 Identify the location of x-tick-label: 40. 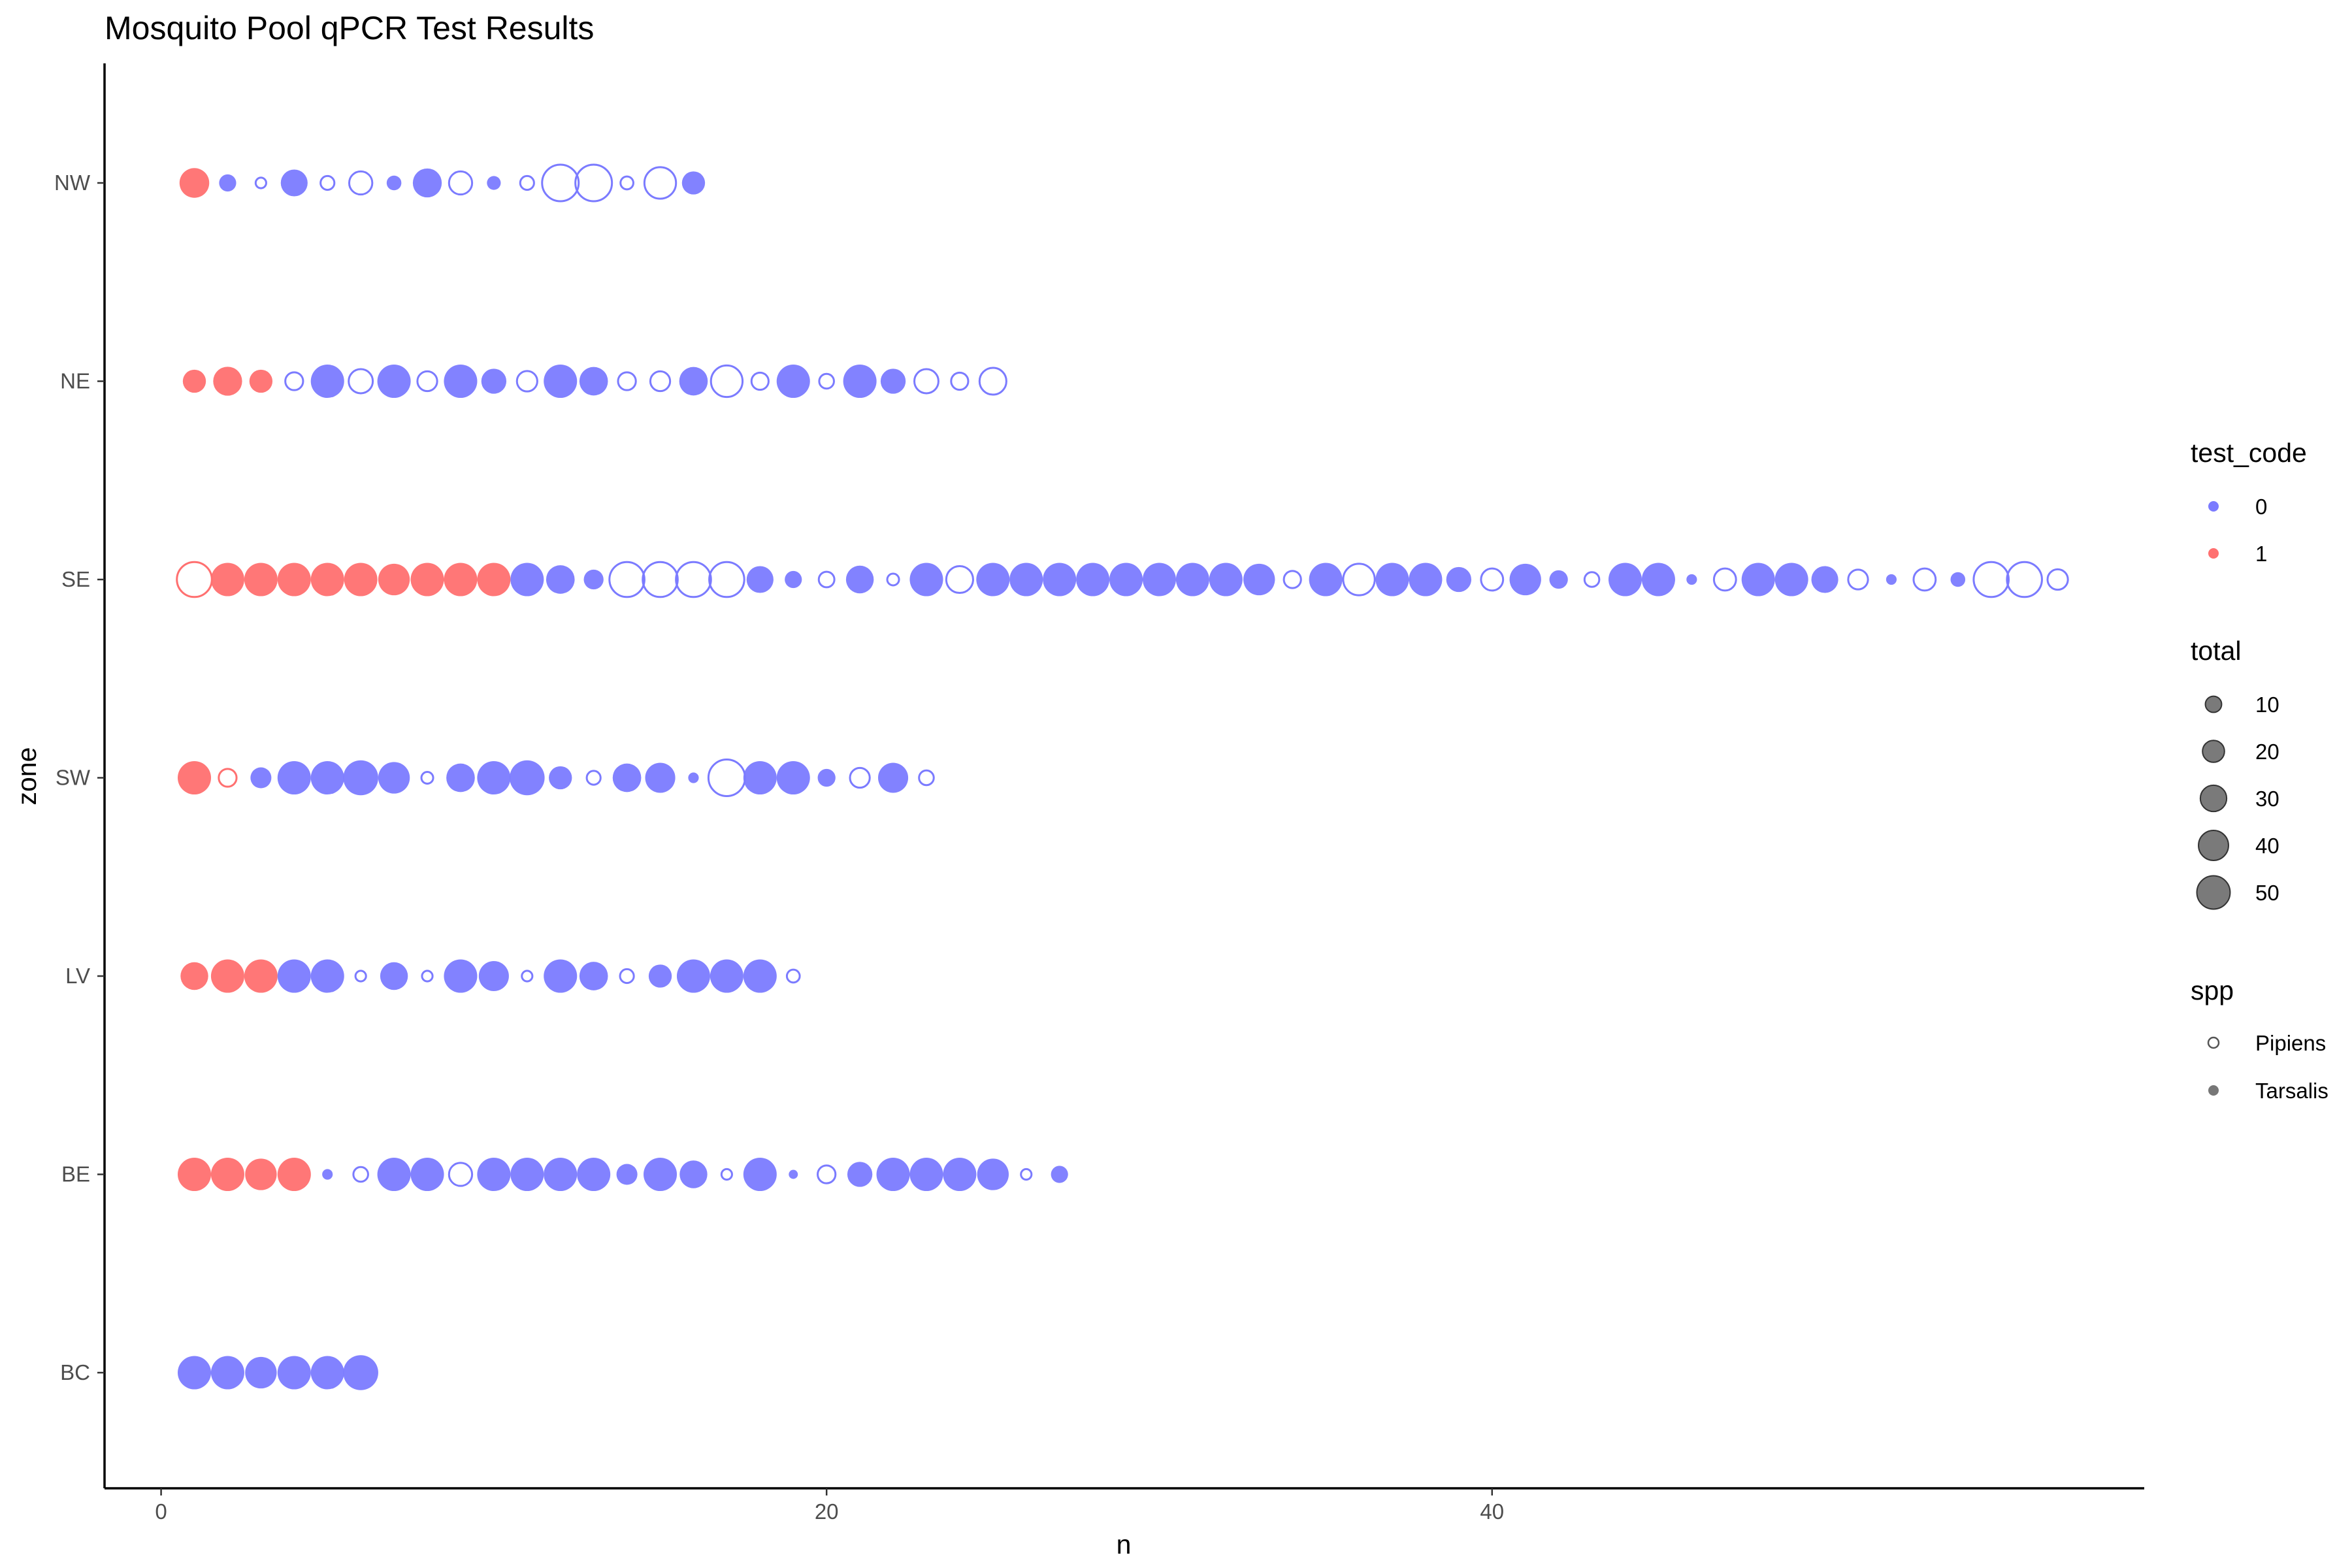
(1492, 1511).